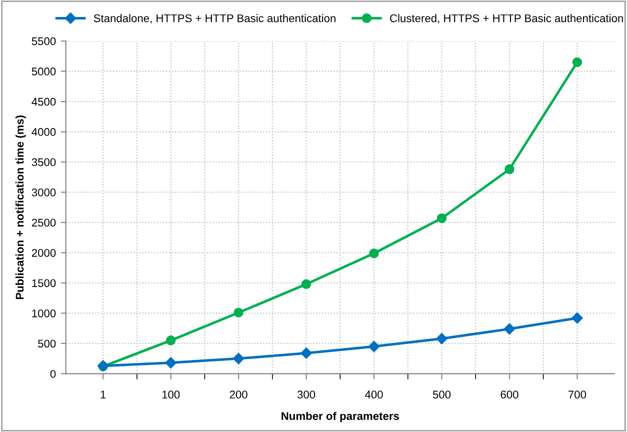  I want to click on y-tick-label: 2000, so click(44, 252).